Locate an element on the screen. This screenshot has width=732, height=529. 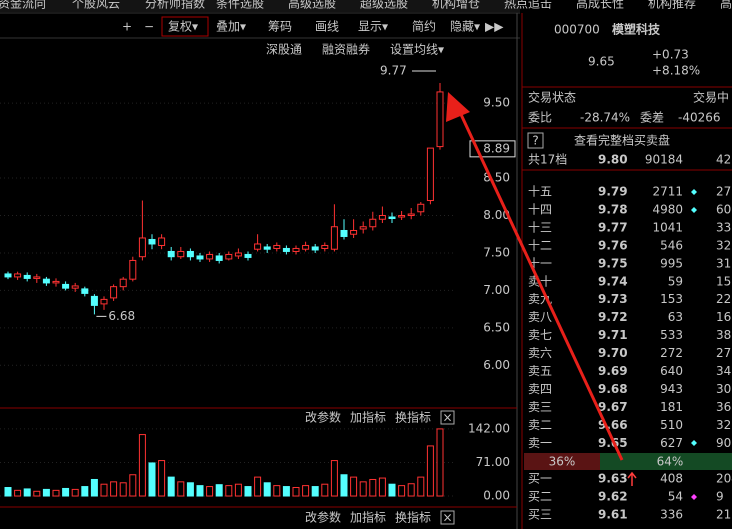
stock-code: 000700 is located at coordinates (577, 30).